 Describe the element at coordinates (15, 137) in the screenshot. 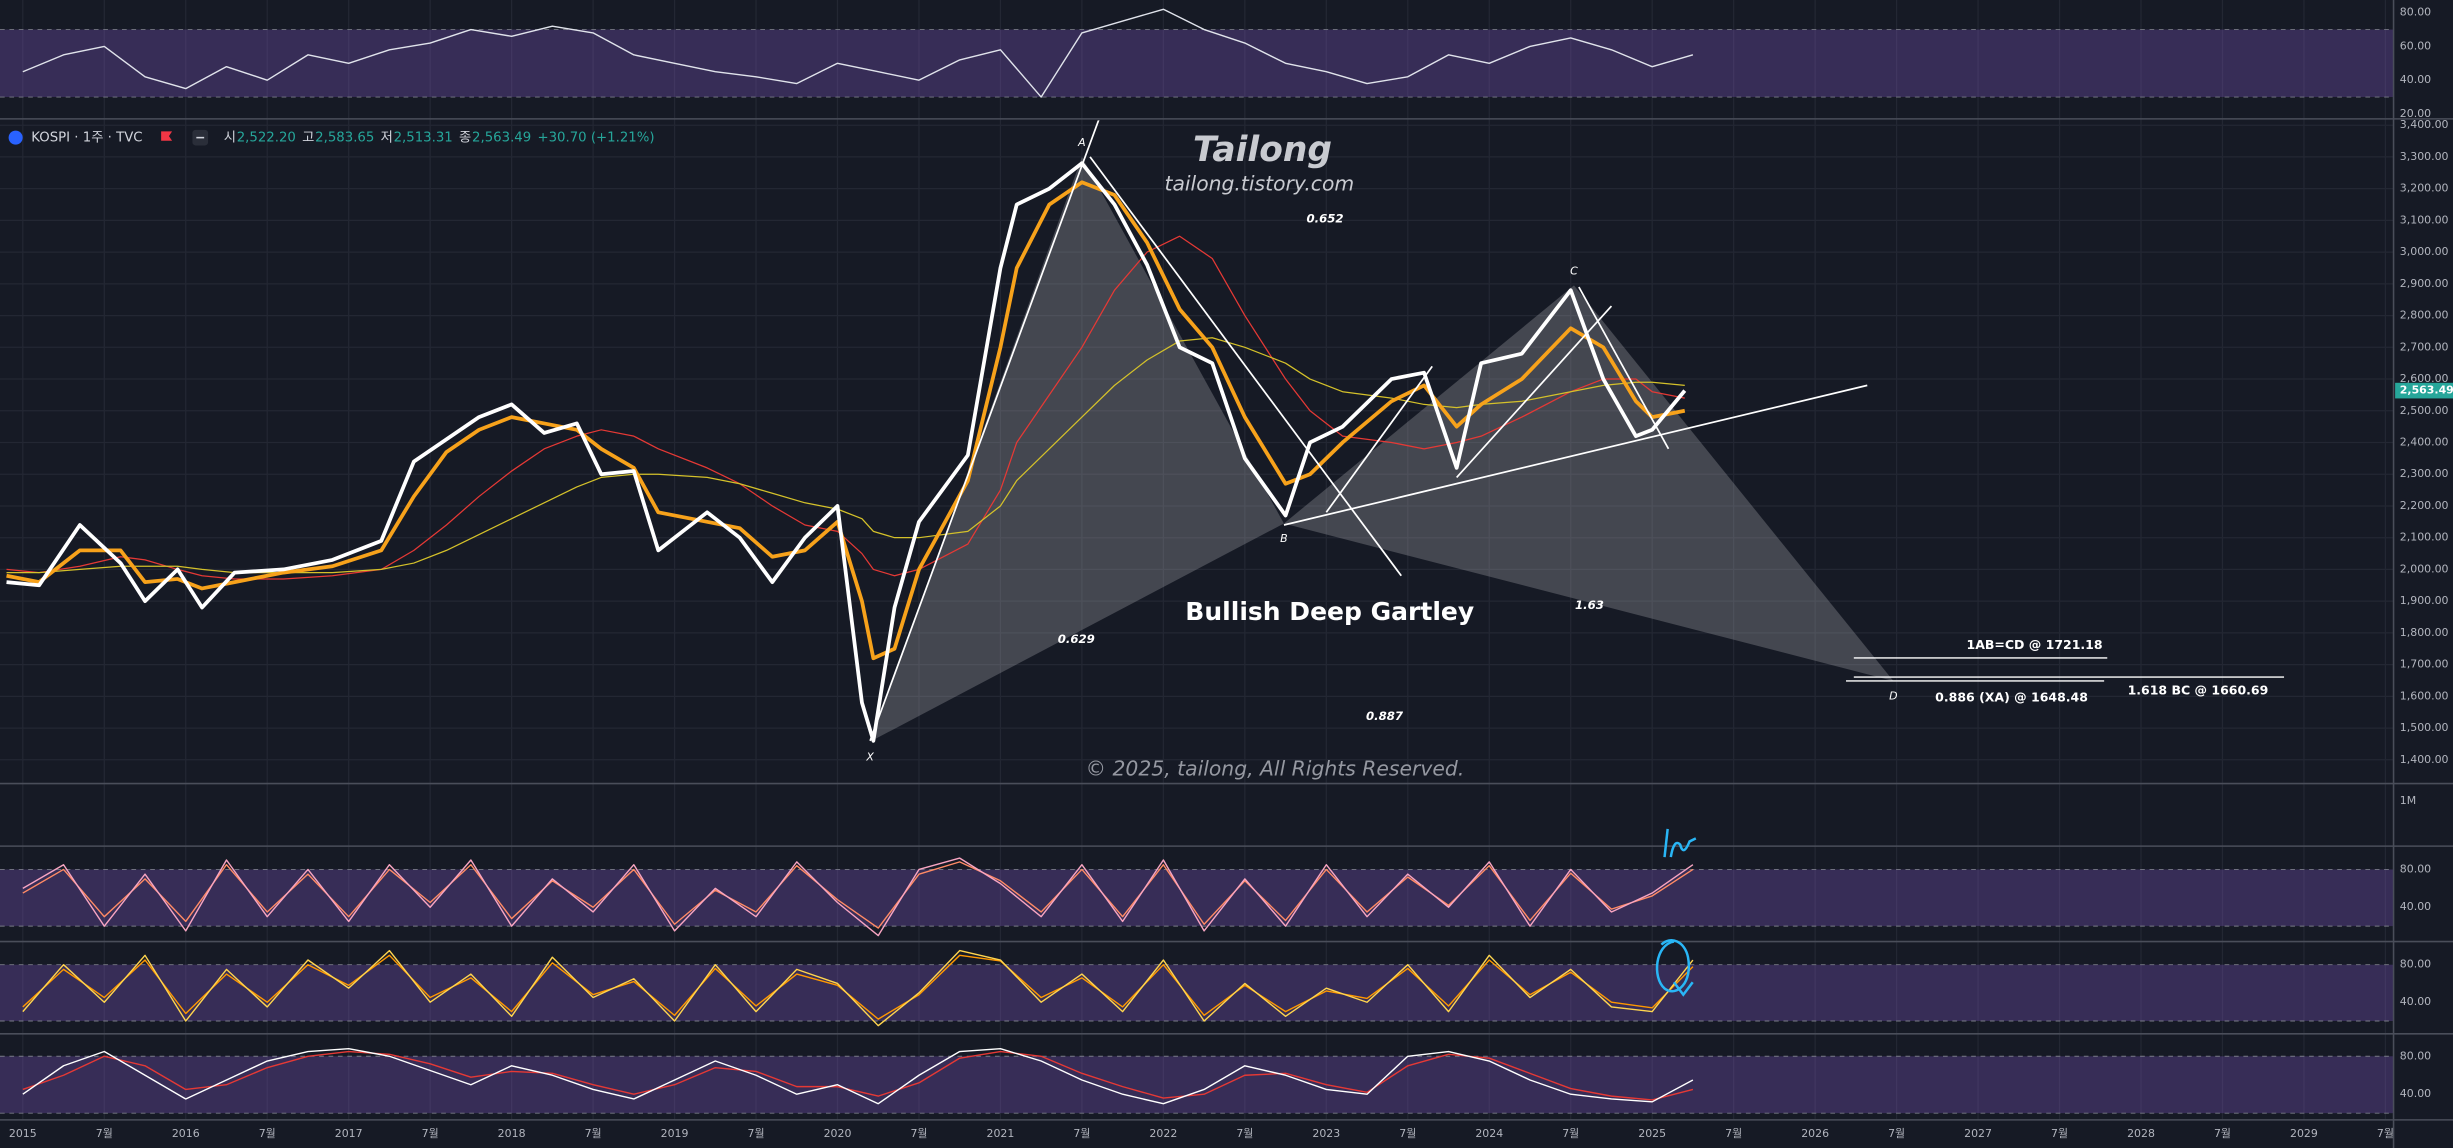

I see `symbol-icon` at that location.